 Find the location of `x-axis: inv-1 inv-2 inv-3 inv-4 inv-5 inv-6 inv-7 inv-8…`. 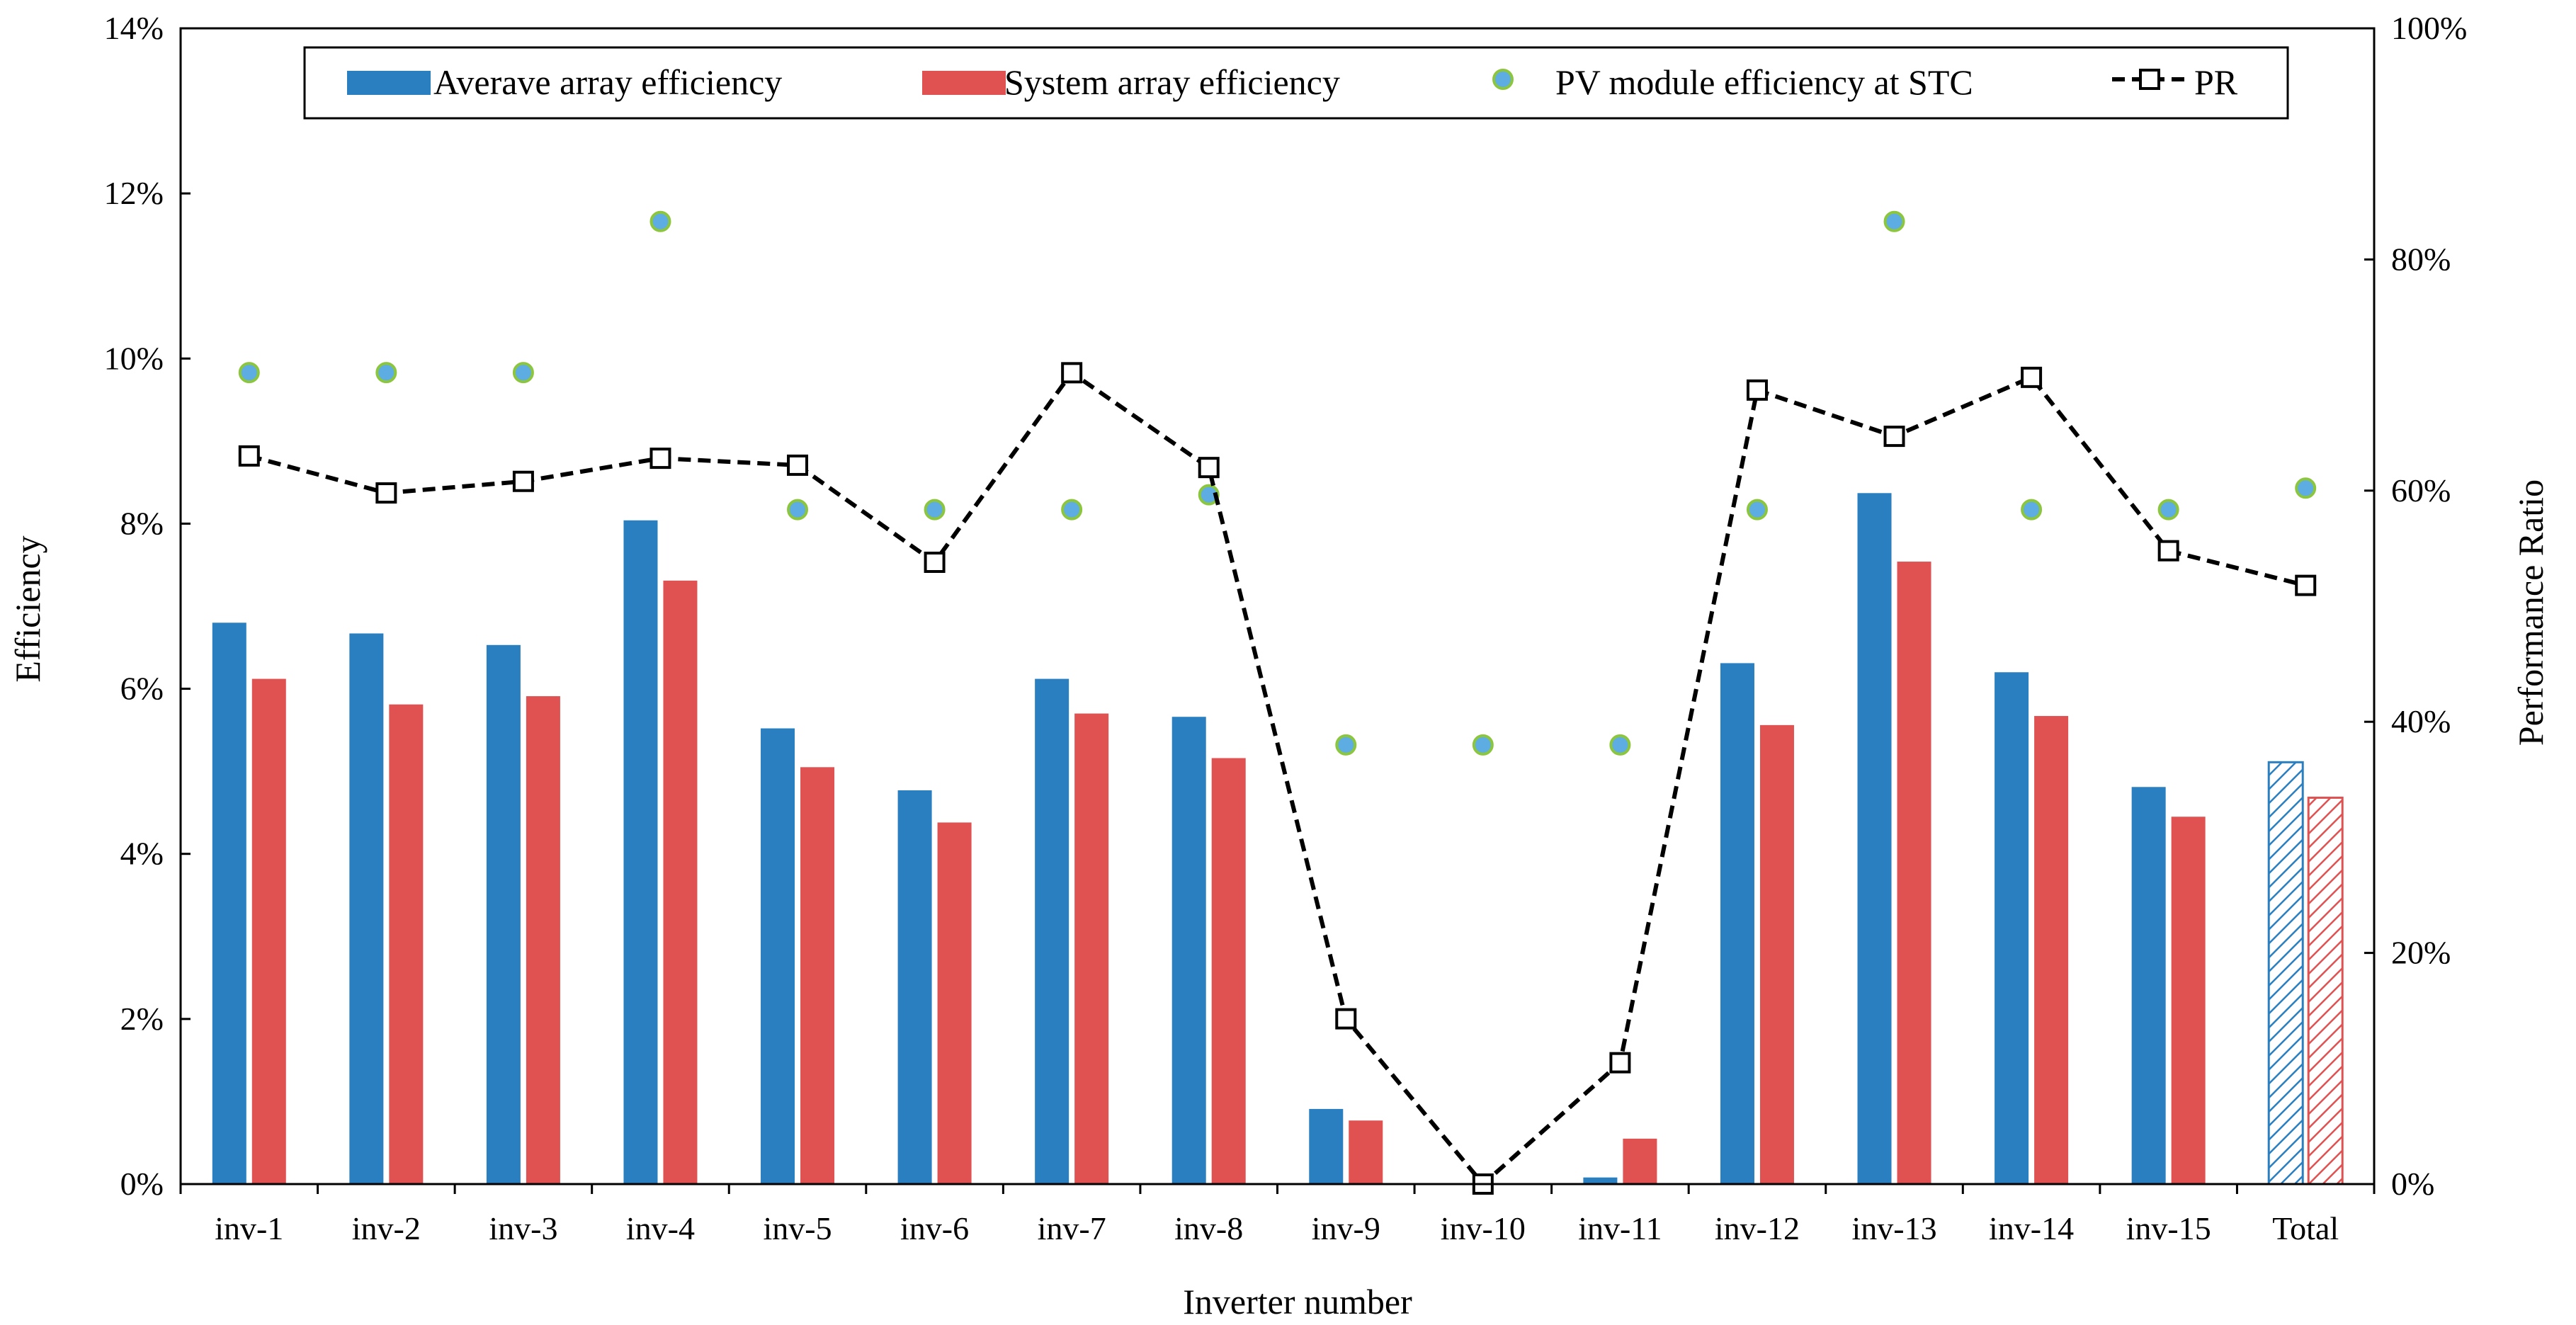

x-axis: inv-1 inv-2 inv-3 inv-4 inv-5 inv-6 inv-7 inv-8… is located at coordinates (1277, 1215).